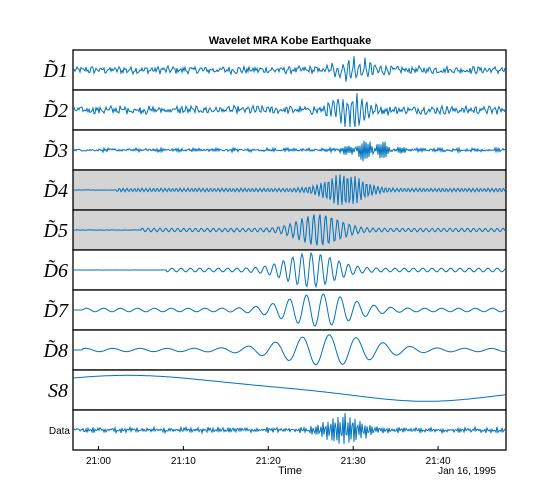 The image size is (560, 501). What do you see at coordinates (290, 41) in the screenshot?
I see `chart-title: Wavelet MRA Kobe Earthquake` at bounding box center [290, 41].